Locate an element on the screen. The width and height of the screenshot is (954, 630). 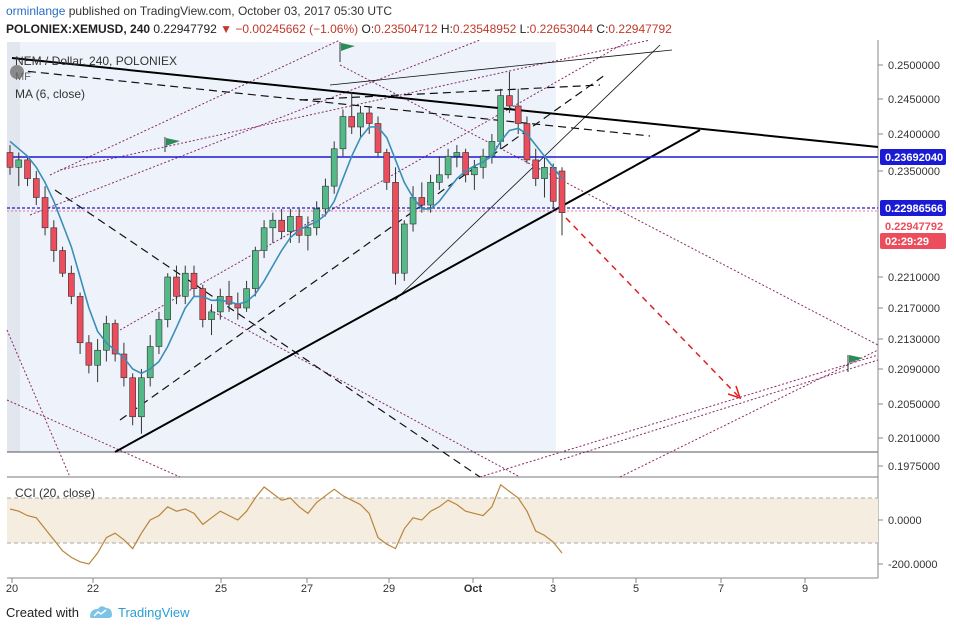
price-tick-label: 0.2090000 is located at coordinates (914, 370).